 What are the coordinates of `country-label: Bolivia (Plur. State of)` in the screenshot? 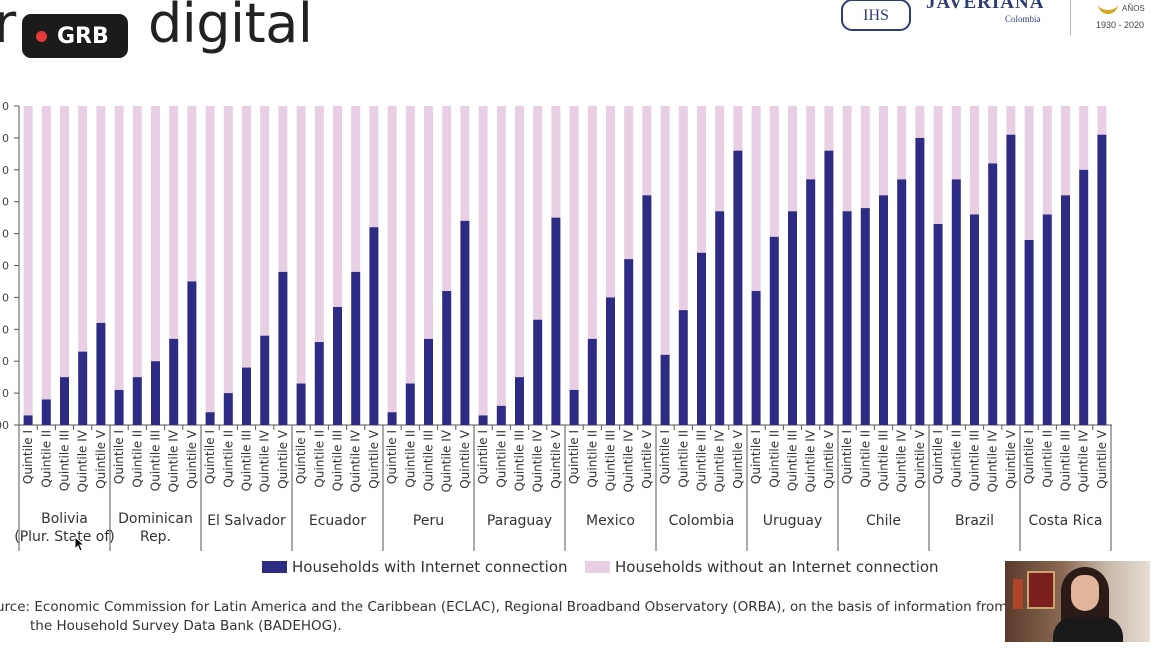 It's located at (64, 528).